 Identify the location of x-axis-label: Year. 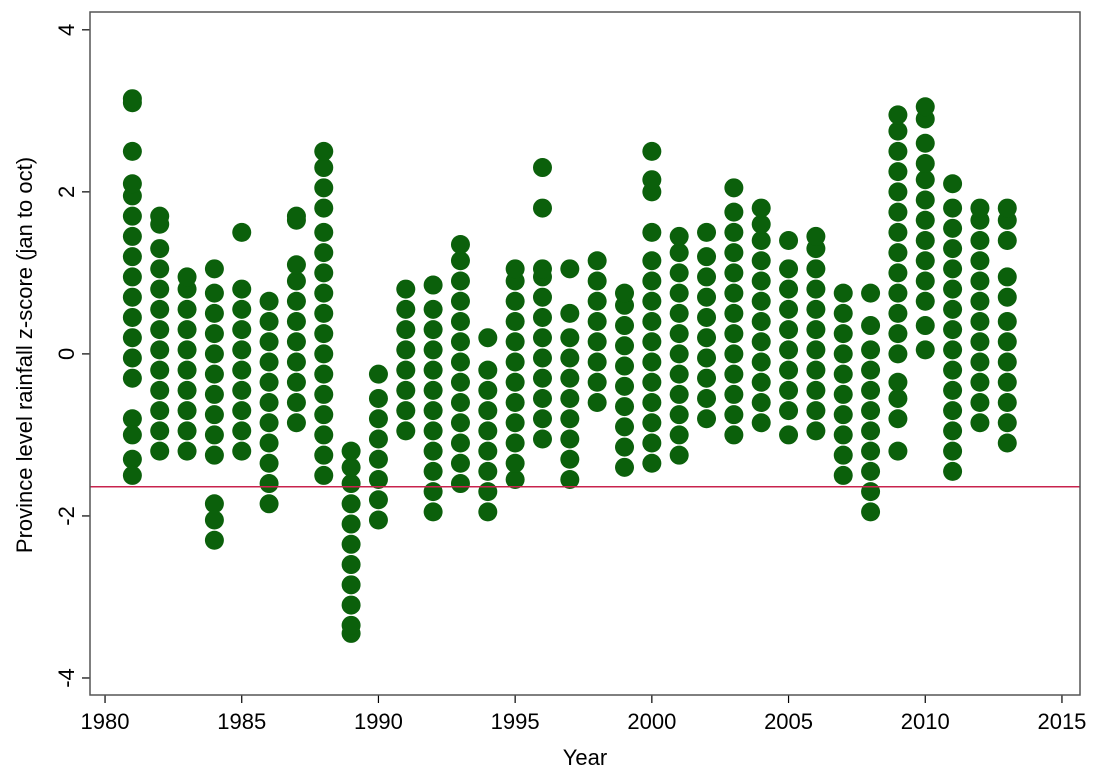
(585, 757).